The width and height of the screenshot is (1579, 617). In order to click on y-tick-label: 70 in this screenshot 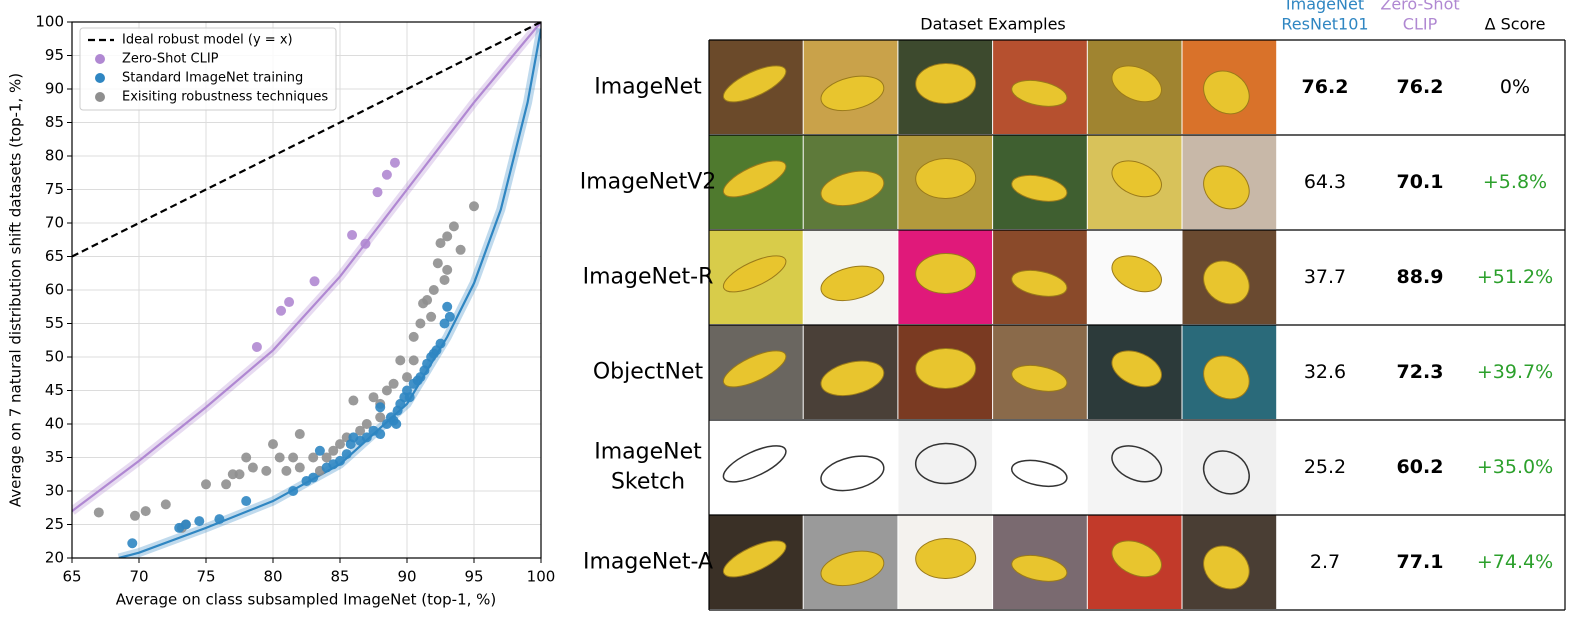, I will do `click(54, 223)`.